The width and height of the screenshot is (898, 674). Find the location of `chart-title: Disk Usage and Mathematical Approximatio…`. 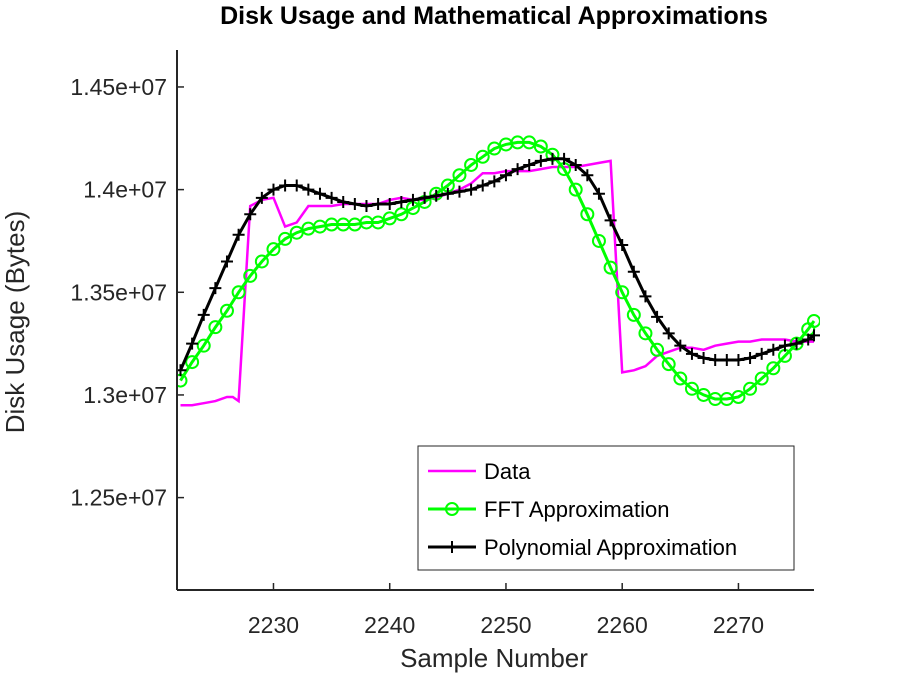

chart-title: Disk Usage and Mathematical Approximatio… is located at coordinates (494, 16).